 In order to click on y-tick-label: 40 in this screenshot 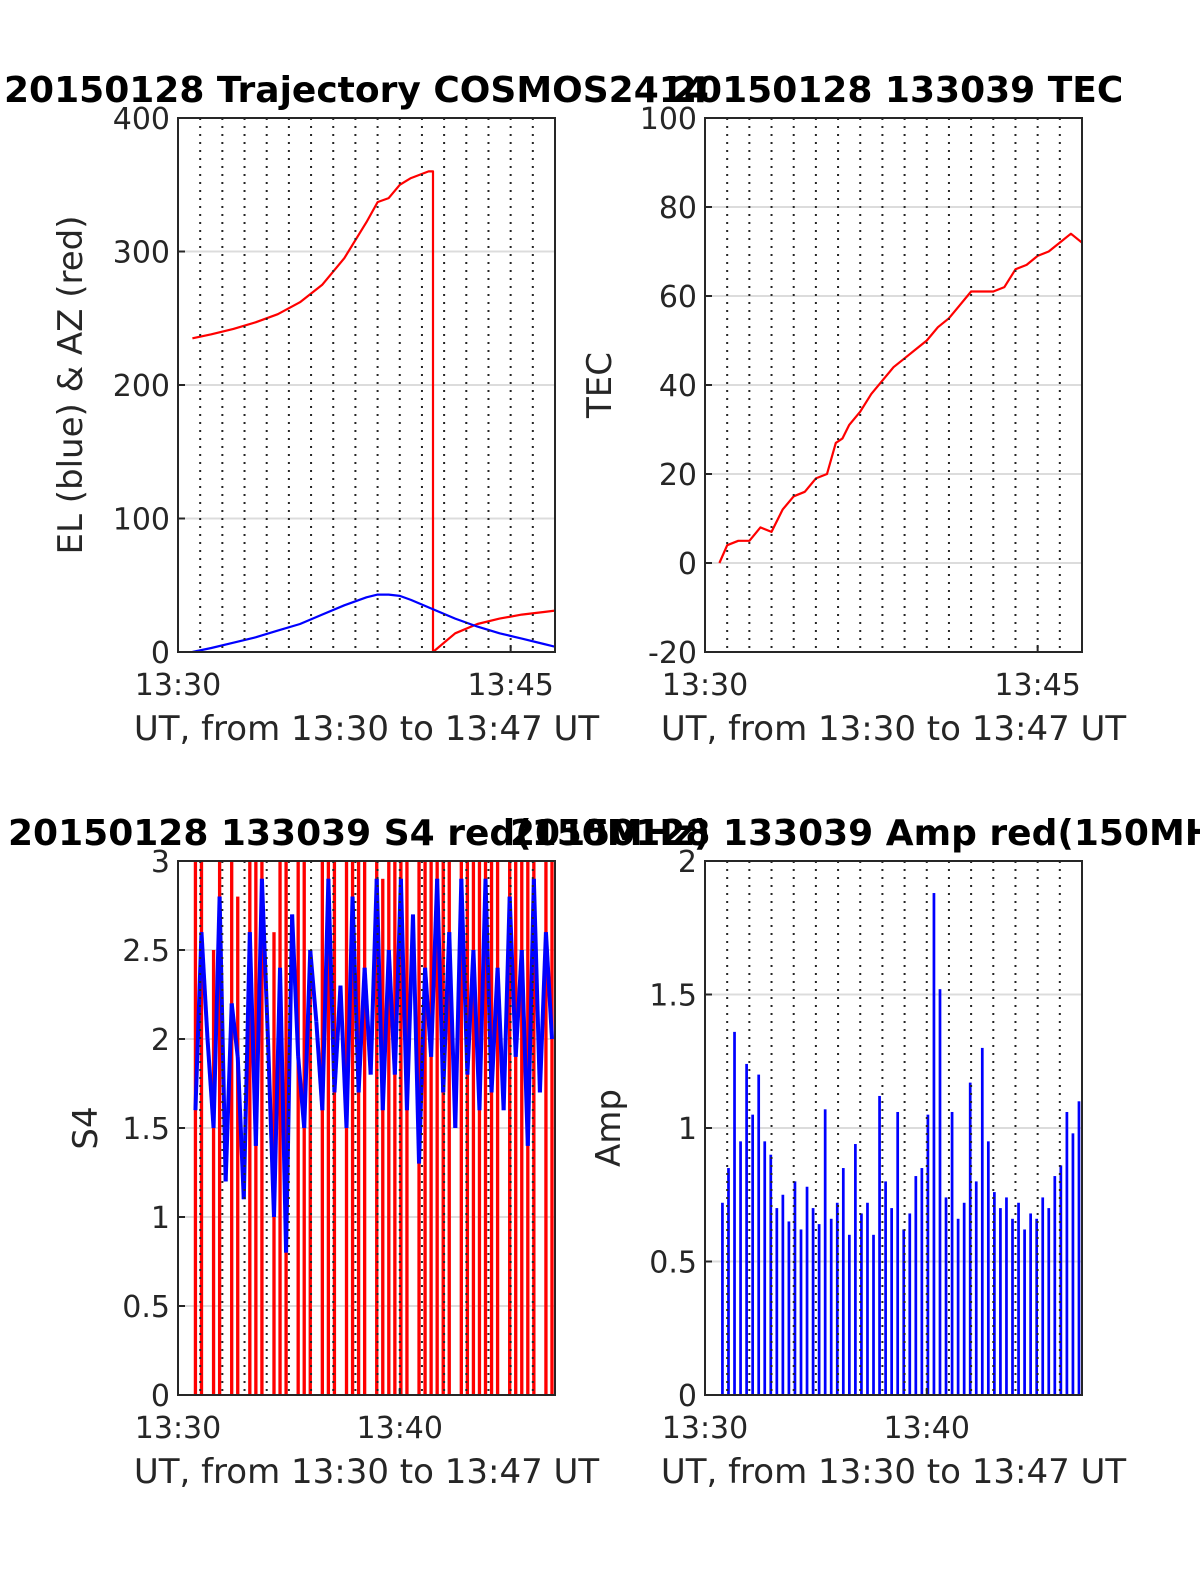, I will do `click(678, 386)`.